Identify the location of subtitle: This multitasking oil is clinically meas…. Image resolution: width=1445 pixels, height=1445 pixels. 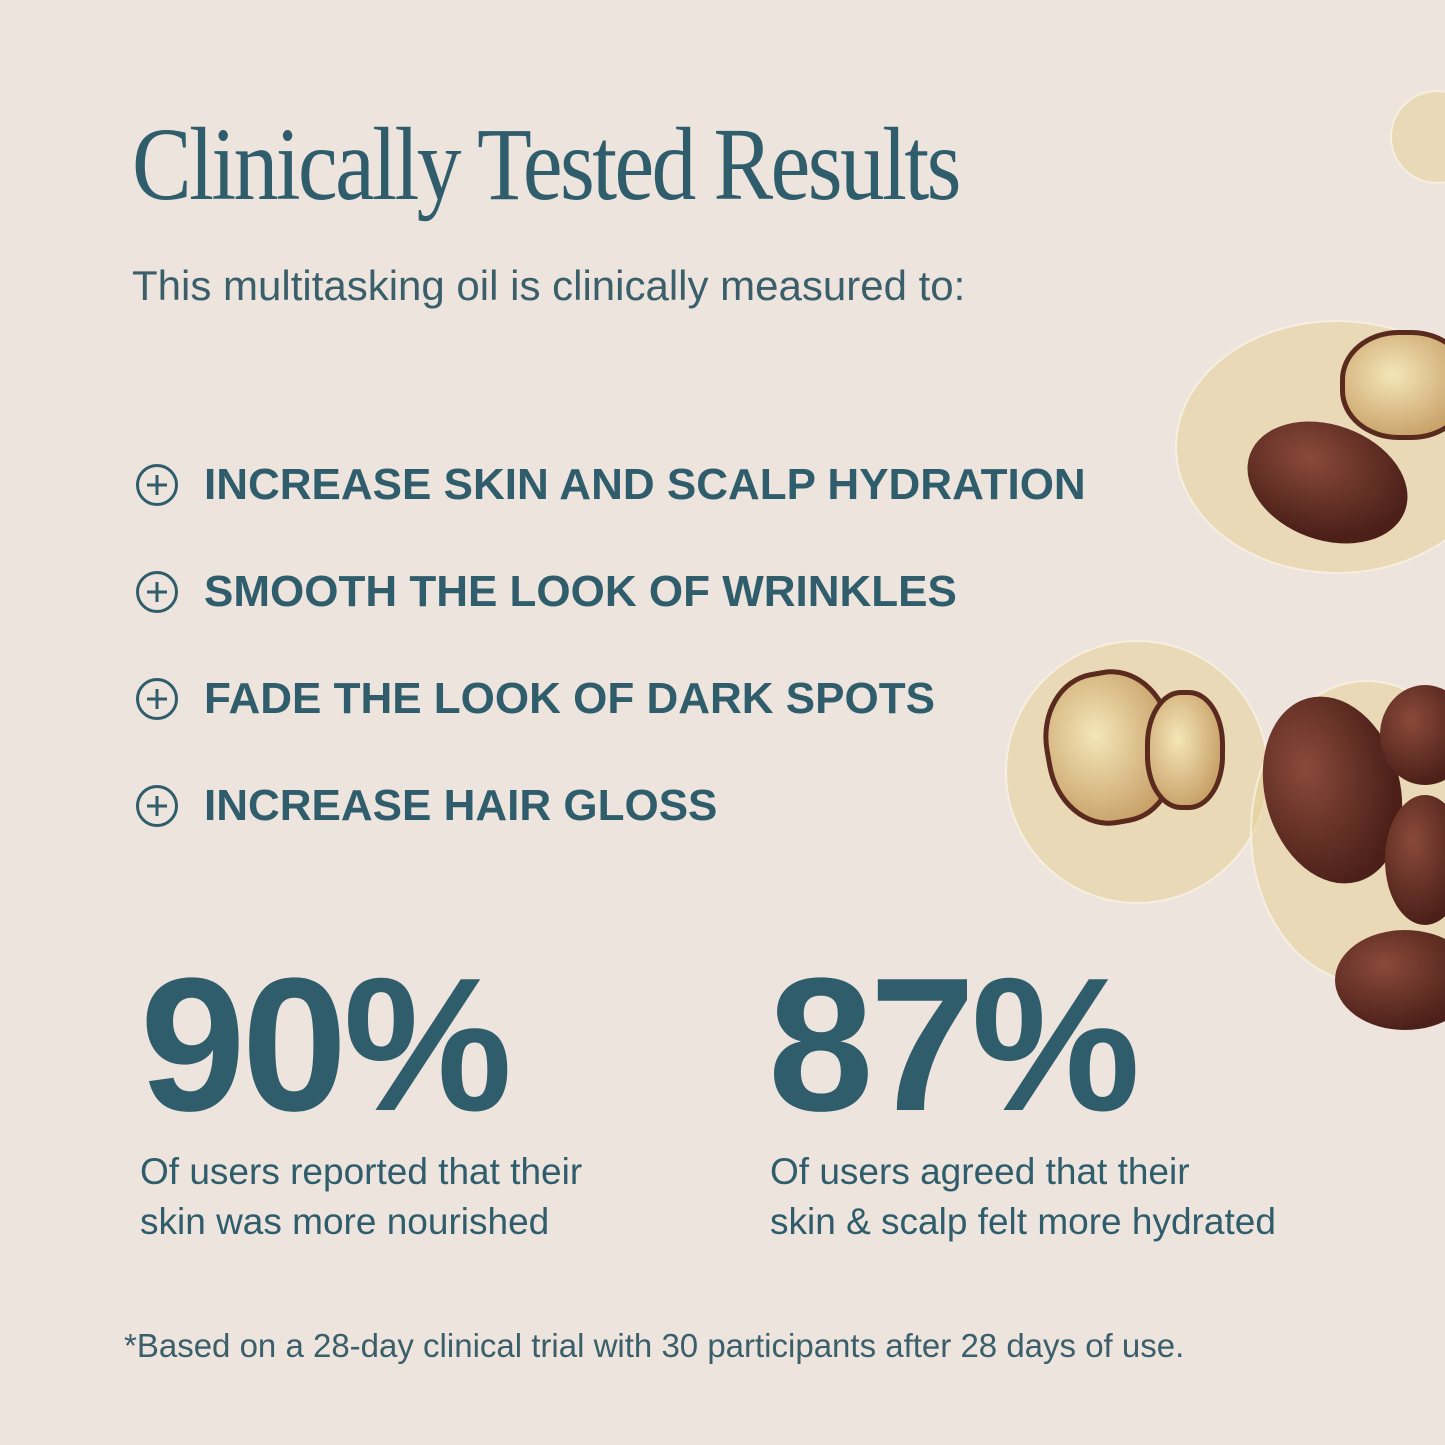
(549, 285).